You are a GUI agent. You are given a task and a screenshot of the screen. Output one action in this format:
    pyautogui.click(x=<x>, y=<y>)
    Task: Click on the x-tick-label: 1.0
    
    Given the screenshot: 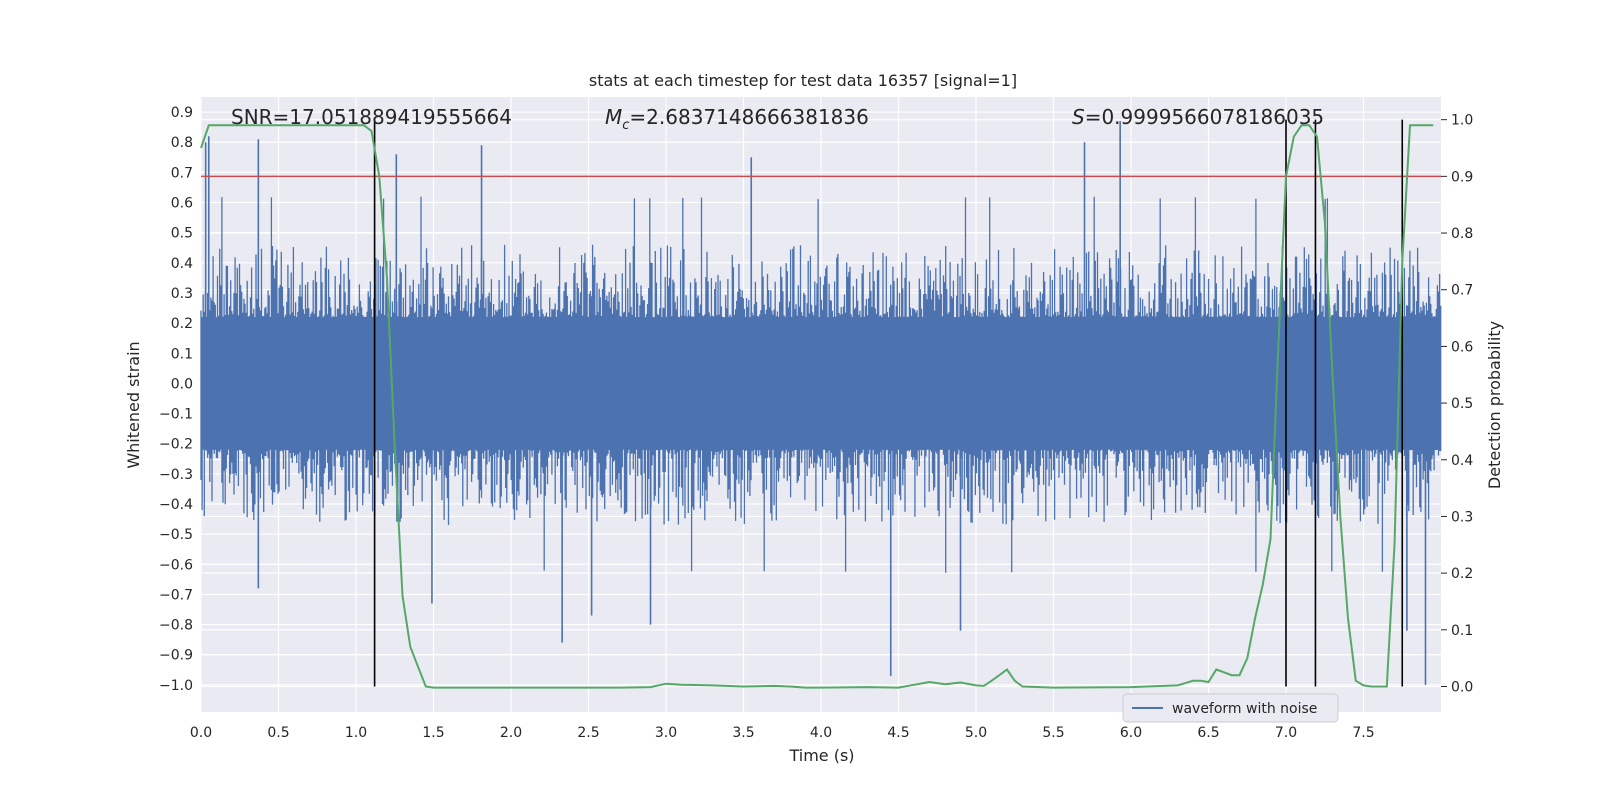 What is the action you would take?
    pyautogui.click(x=356, y=733)
    